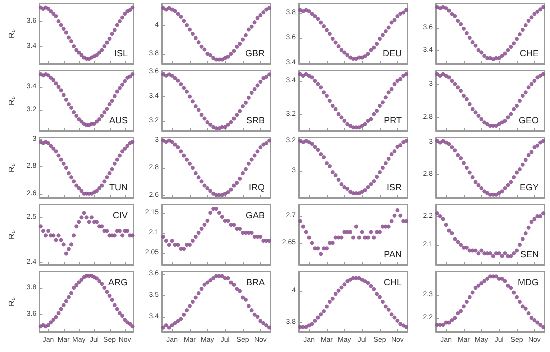  What do you see at coordinates (257, 187) in the screenshot?
I see `annotation: IRQ` at bounding box center [257, 187].